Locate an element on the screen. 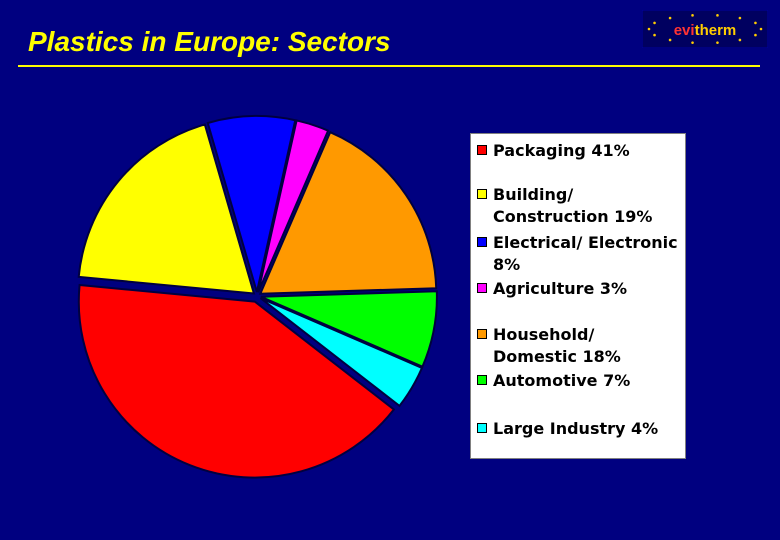  legend-swatch-large-industry is located at coordinates (482, 428).